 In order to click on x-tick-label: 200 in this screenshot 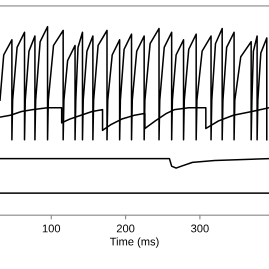, I will do `click(125, 228)`.